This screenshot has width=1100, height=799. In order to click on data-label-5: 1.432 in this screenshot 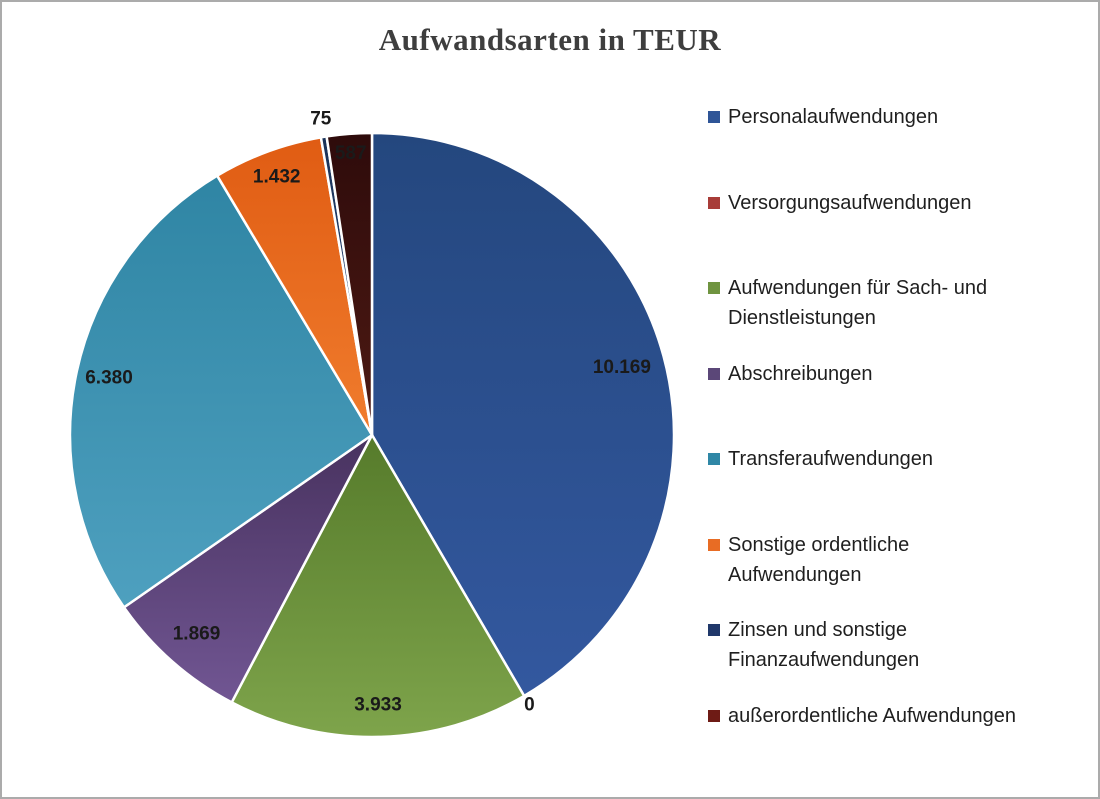, I will do `click(277, 177)`.